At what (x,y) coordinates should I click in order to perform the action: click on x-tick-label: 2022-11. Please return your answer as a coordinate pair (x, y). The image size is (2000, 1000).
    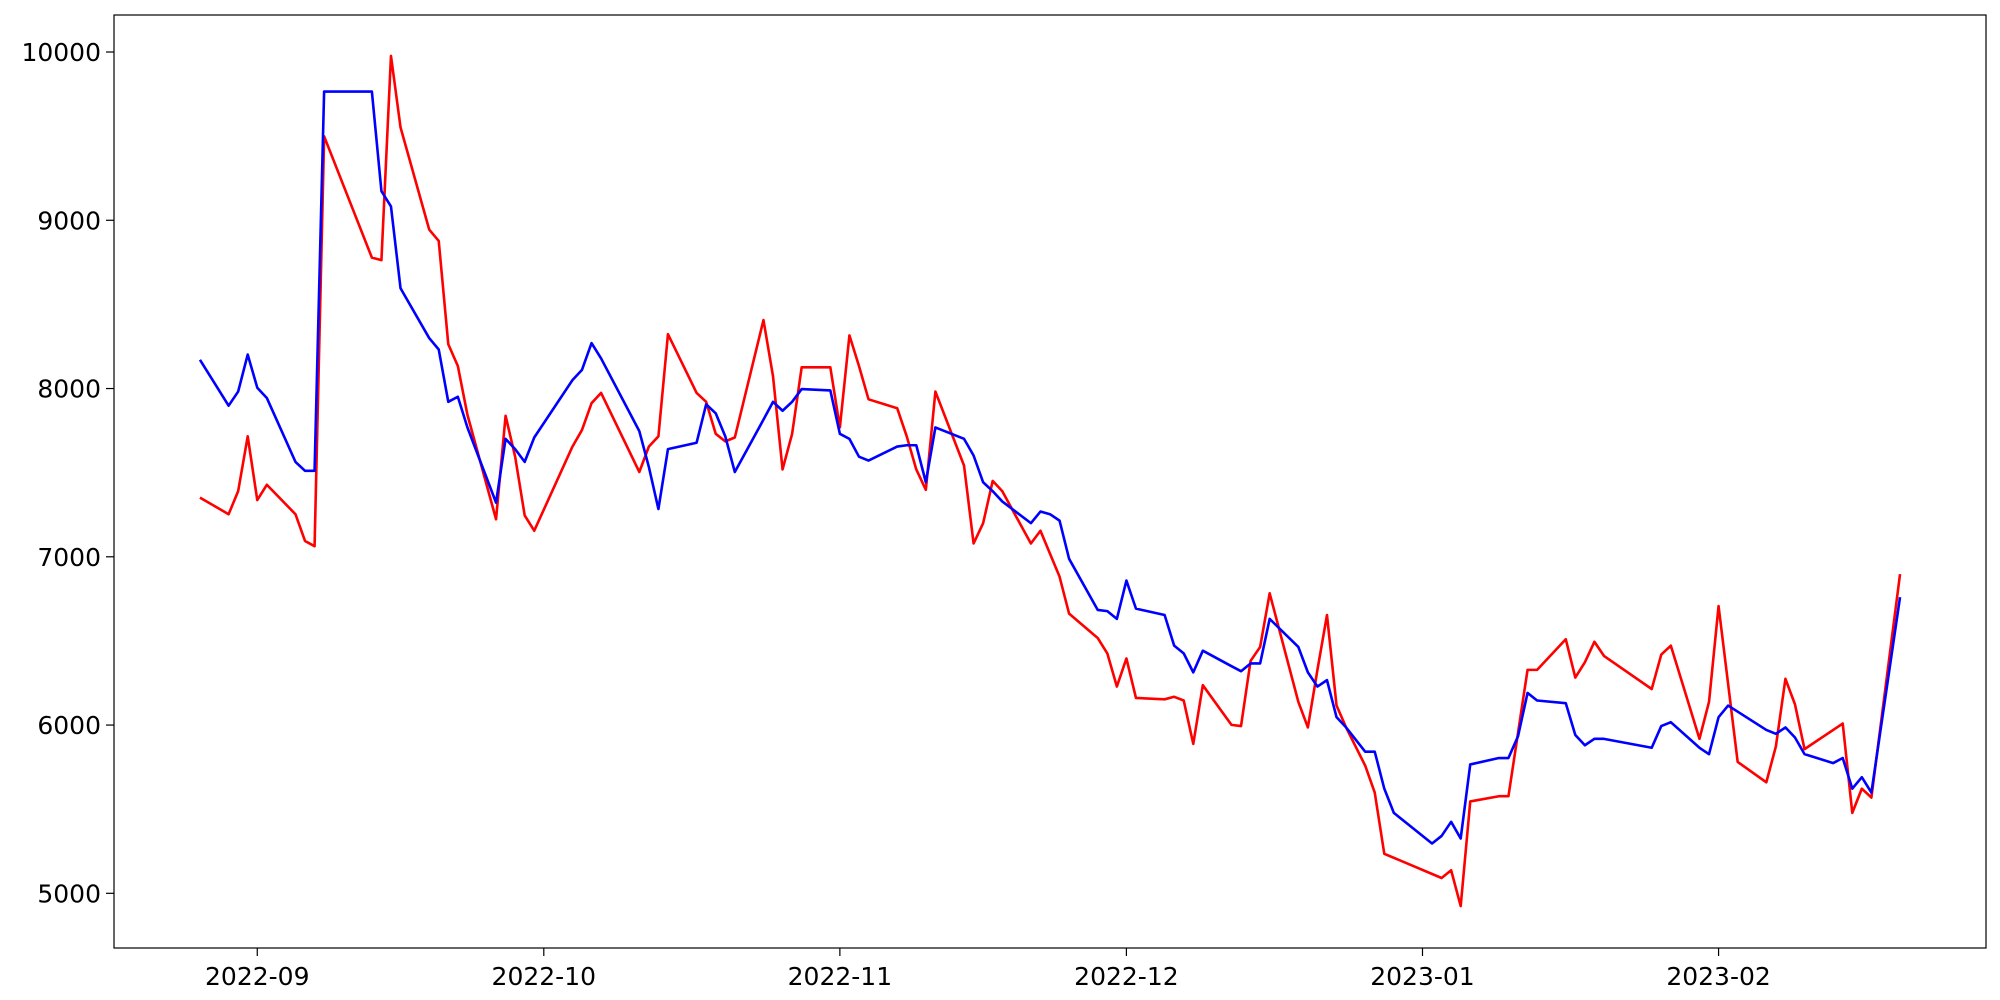
    Looking at the image, I should click on (840, 976).